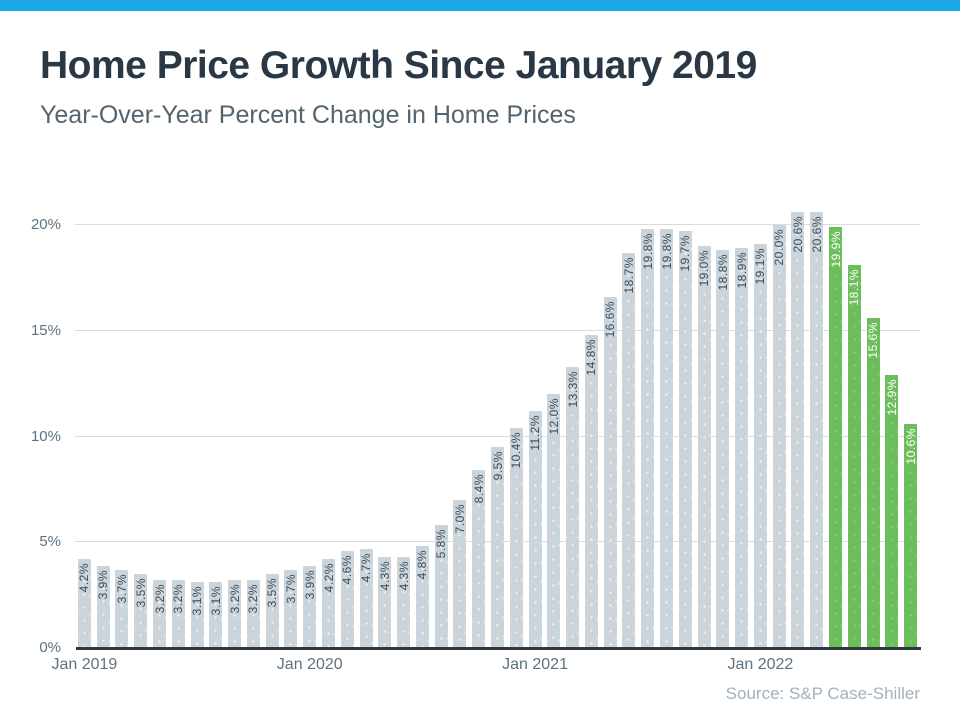 The width and height of the screenshot is (960, 720). I want to click on bar-value-label: 19.1%, so click(760, 266).